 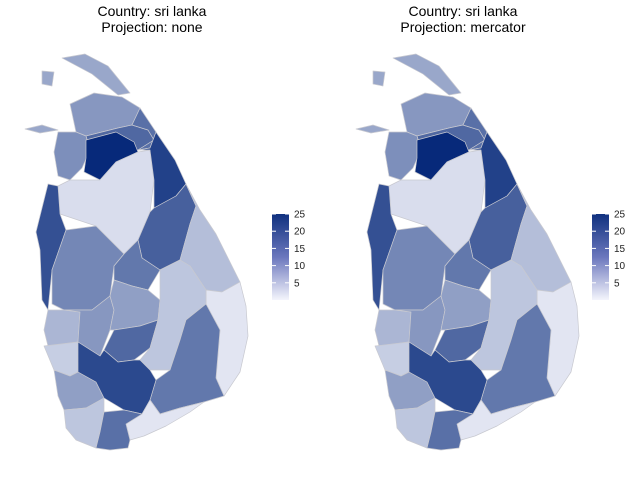 I want to click on region-matara-left, so click(x=119, y=430).